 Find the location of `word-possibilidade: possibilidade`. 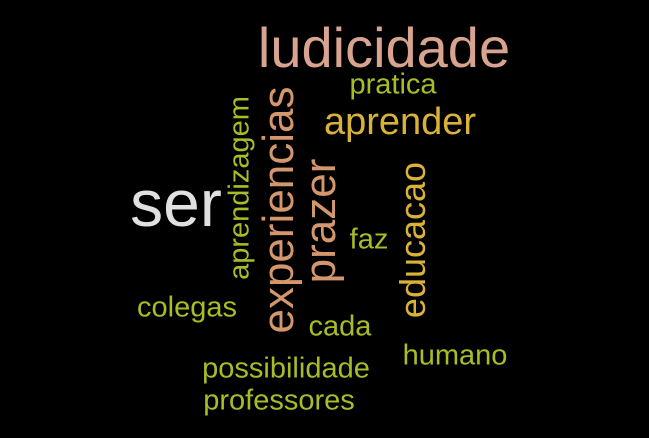

word-possibilidade: possibilidade is located at coordinates (286, 368).